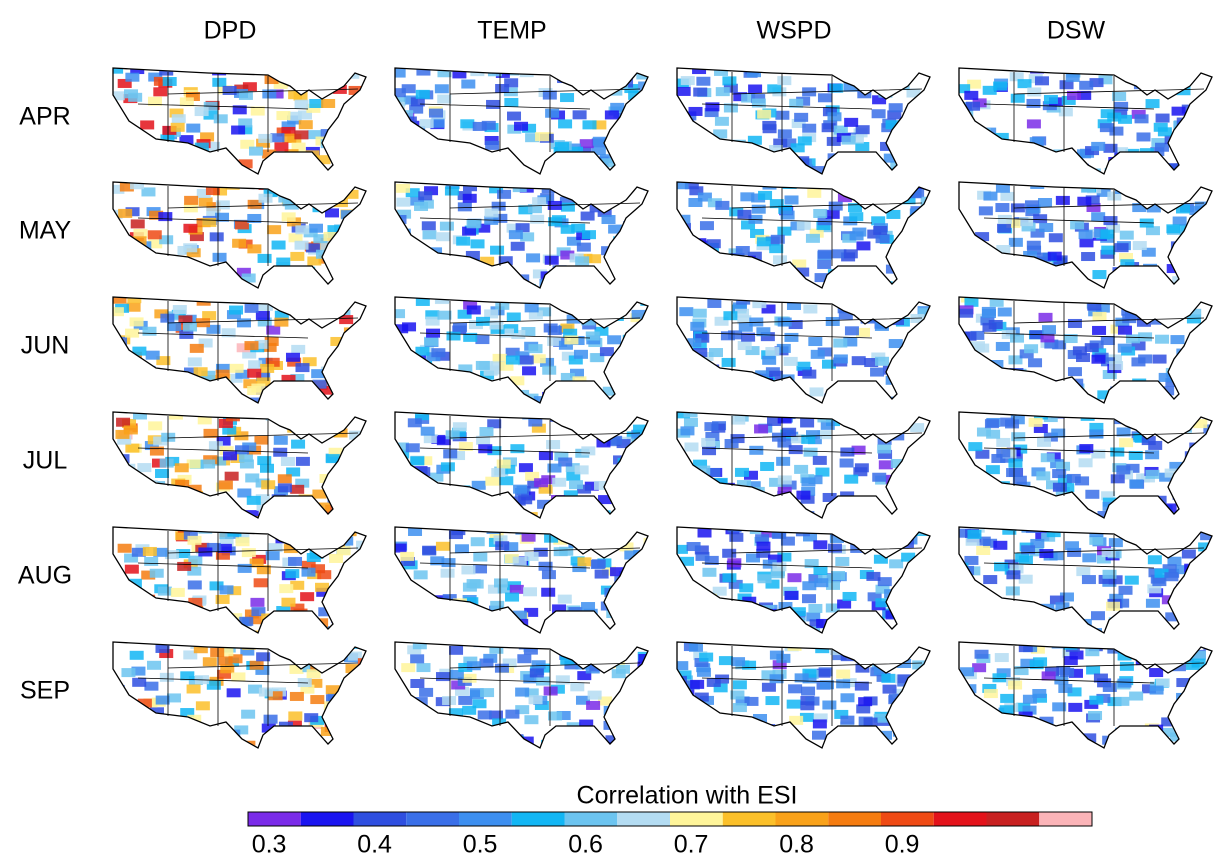  Describe the element at coordinates (794, 31) in the screenshot. I see `column-header: WSPD` at that location.